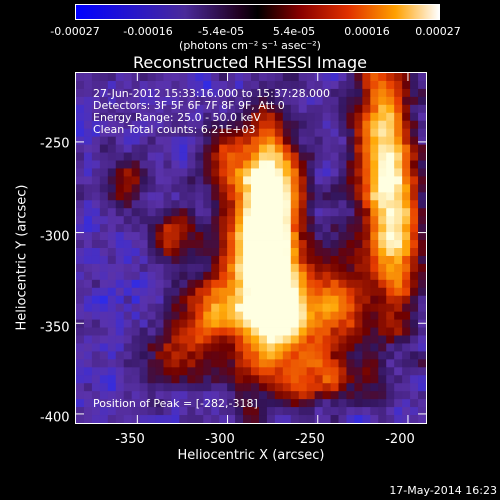 Image resolution: width=500 pixels, height=500 pixels. Describe the element at coordinates (251, 455) in the screenshot. I see `x-axis-label: Heliocentric X (arcsec)` at that location.